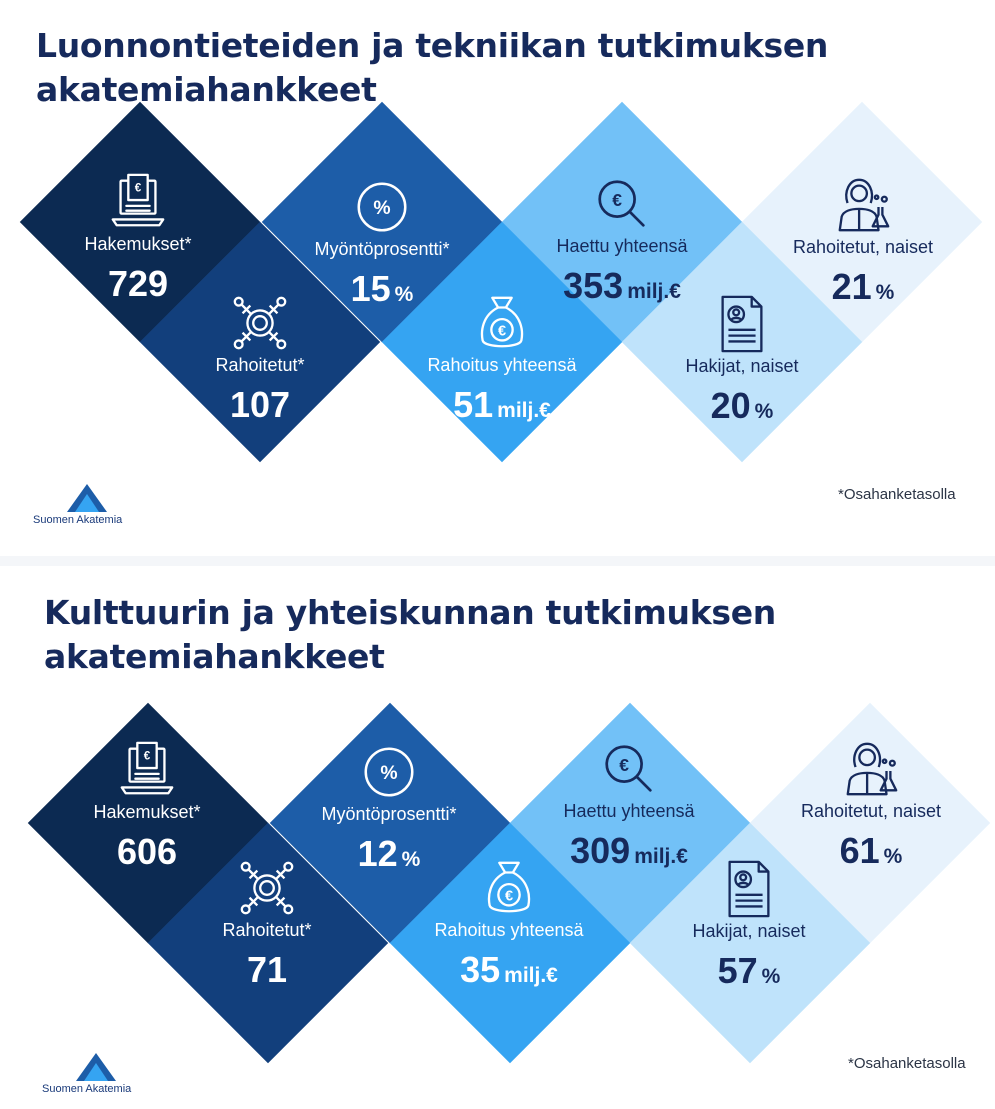 The width and height of the screenshot is (995, 1109). I want to click on stat-rahoitus-yhteensa: € Rahoitus yhteensä 51 milj.€, so click(502, 362).